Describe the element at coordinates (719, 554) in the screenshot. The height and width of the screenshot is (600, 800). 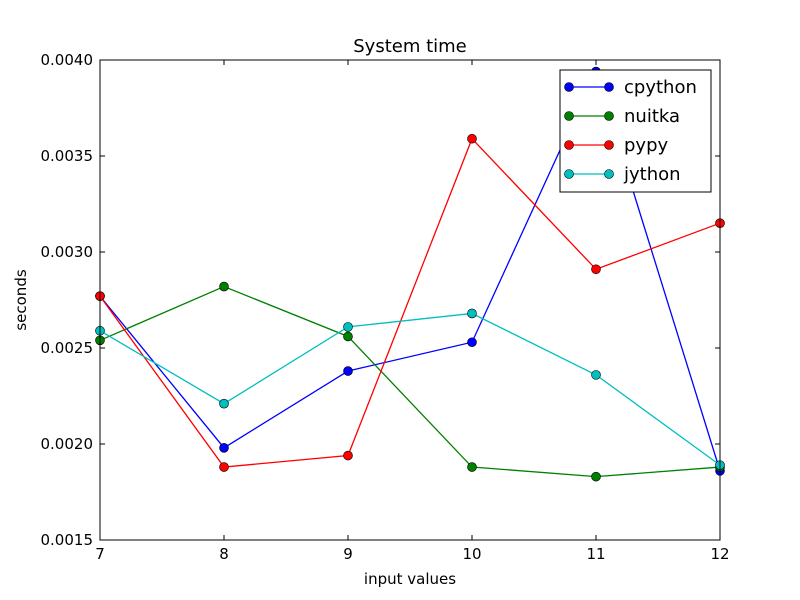
I see `x-tick-label: 12` at that location.